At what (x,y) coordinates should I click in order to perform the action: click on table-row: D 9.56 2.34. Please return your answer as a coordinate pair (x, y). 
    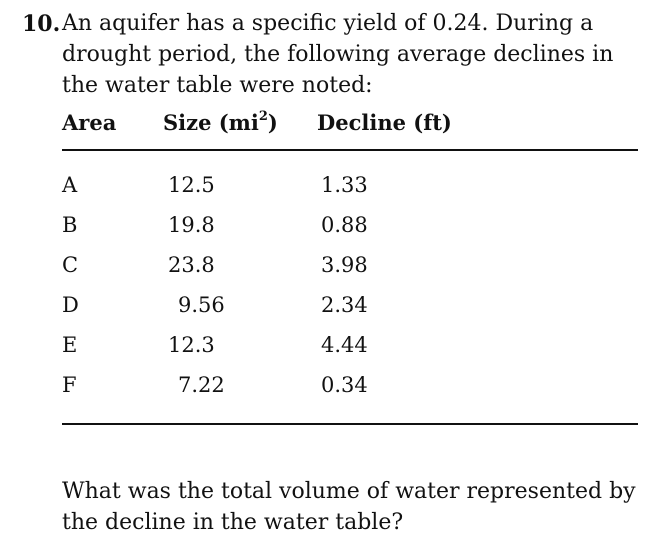
    Looking at the image, I should click on (350, 305).